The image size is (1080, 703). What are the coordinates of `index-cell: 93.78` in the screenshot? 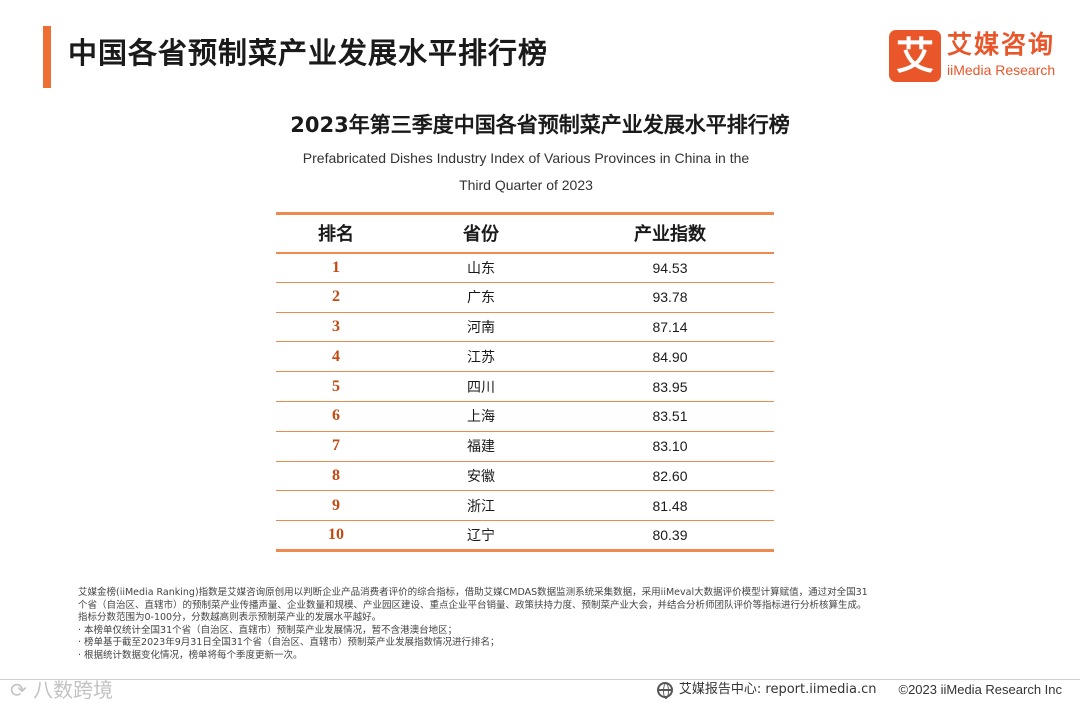 It's located at (670, 297).